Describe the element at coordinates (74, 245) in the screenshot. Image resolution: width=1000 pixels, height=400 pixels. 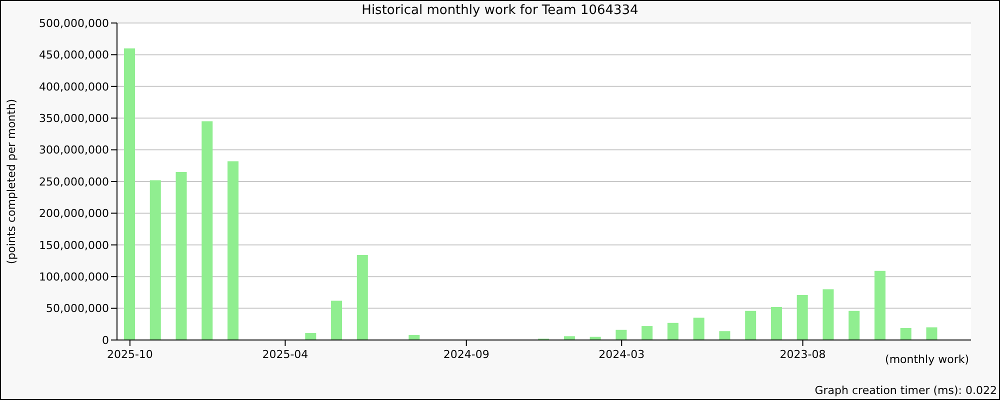
I see `y-tick-label: 150,000,000` at that location.